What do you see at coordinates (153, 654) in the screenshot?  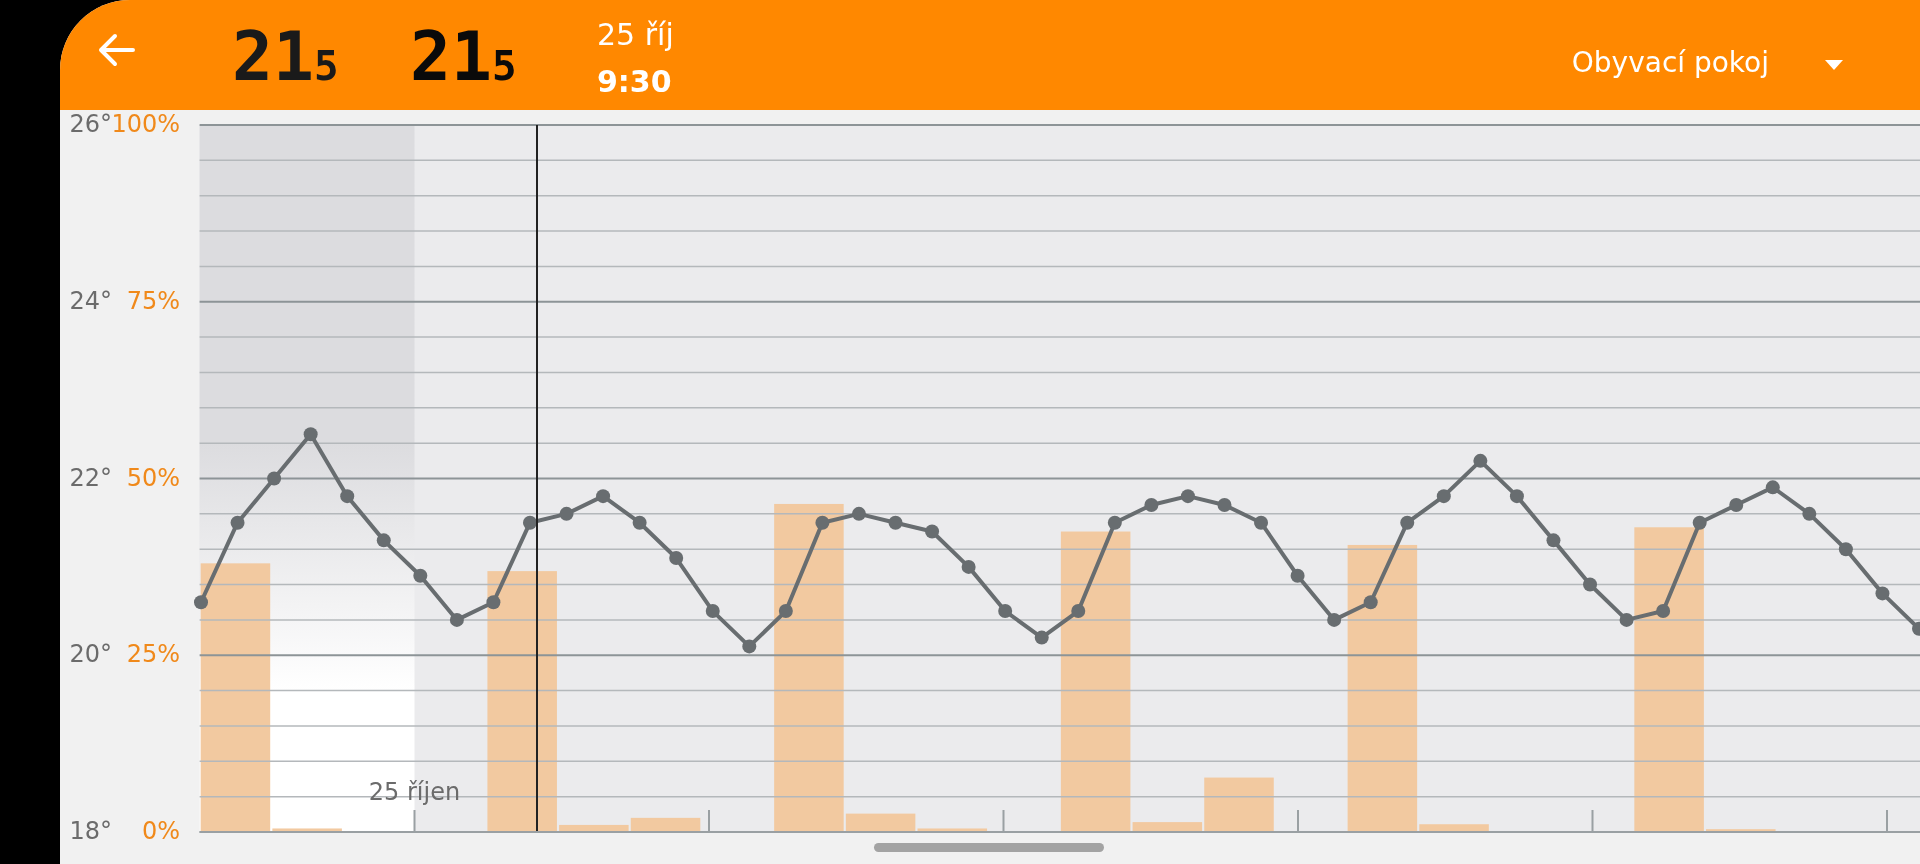 I see `y-tick-label: 25%` at bounding box center [153, 654].